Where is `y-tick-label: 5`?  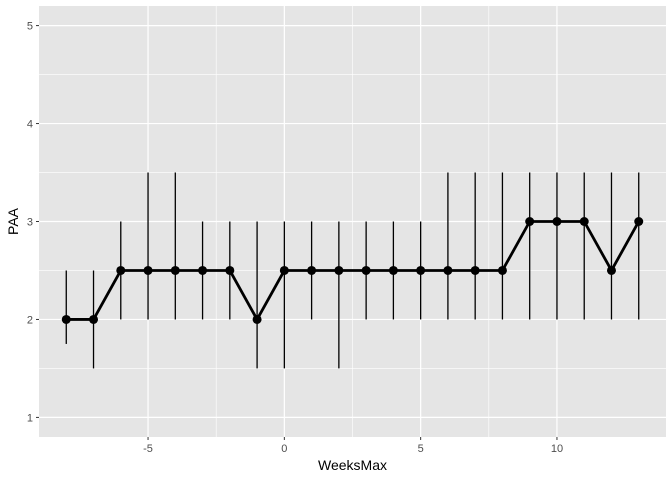 y-tick-label: 5 is located at coordinates (30, 27).